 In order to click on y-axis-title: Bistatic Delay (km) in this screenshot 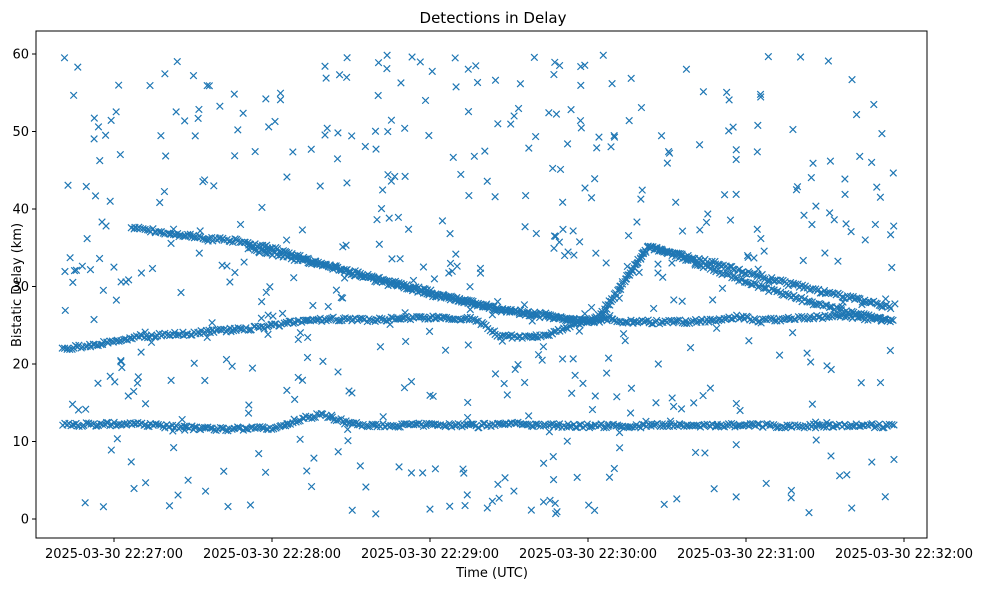, I will do `click(17, 285)`.